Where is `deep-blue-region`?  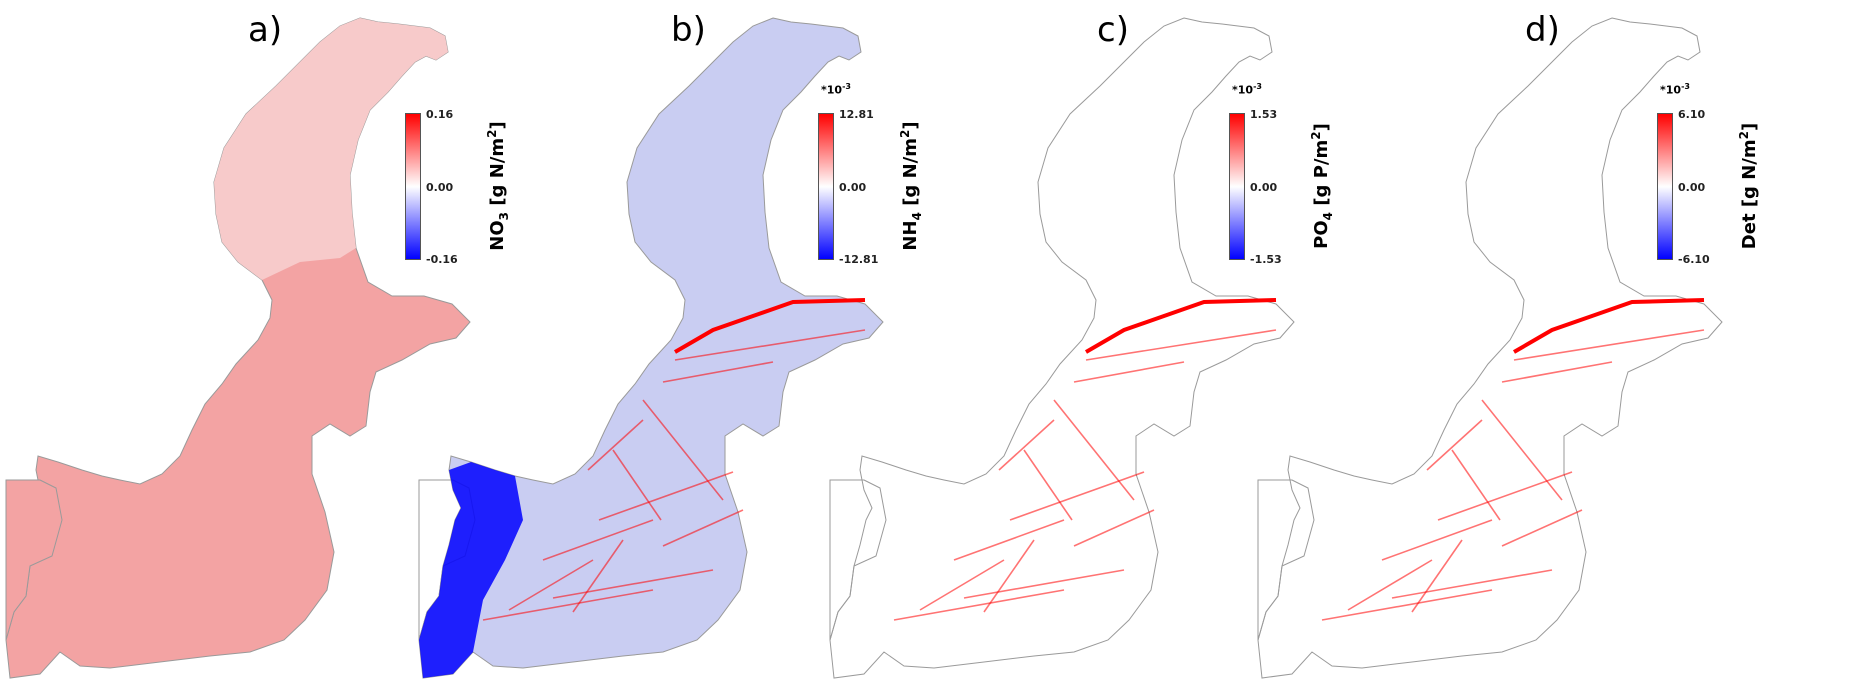
deep-blue-region is located at coordinates (471, 570).